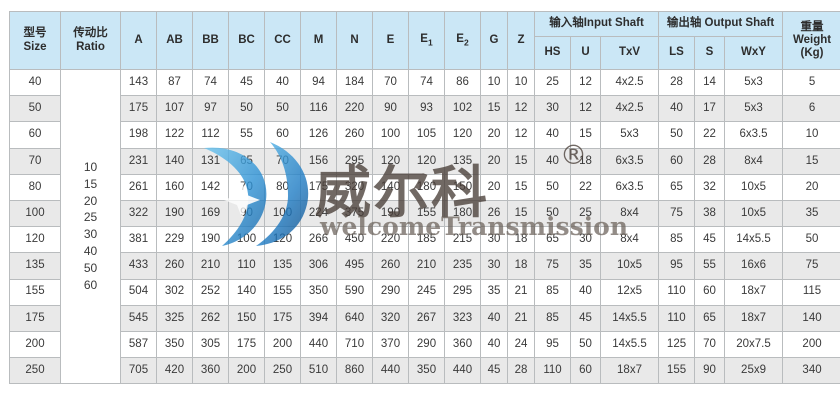 The image size is (840, 408). I want to click on cell-cc: 120, so click(282, 240).